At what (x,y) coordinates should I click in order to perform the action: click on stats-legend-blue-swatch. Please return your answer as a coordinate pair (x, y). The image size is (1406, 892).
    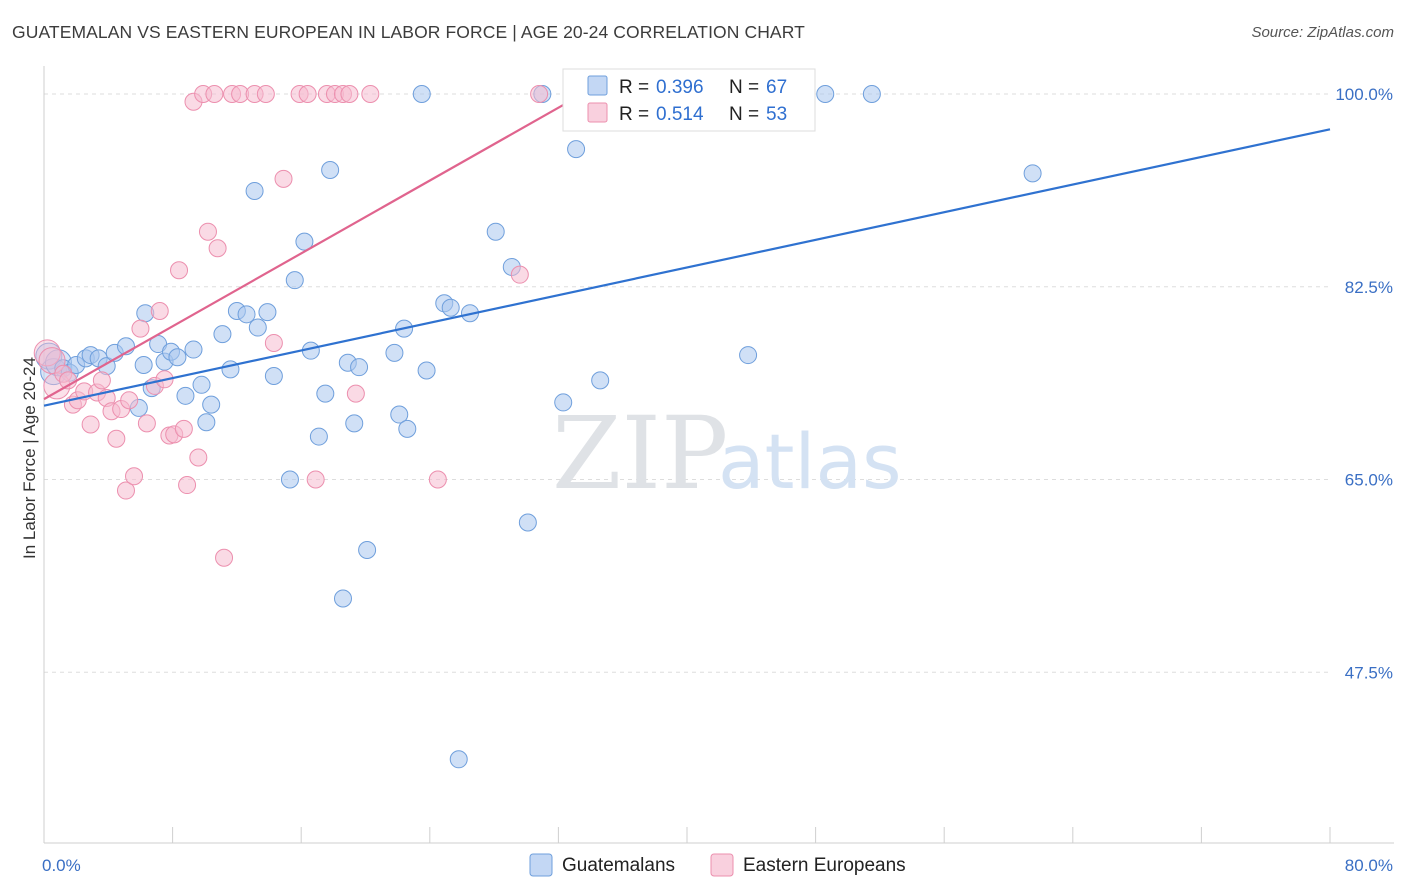
    Looking at the image, I should click on (597, 85).